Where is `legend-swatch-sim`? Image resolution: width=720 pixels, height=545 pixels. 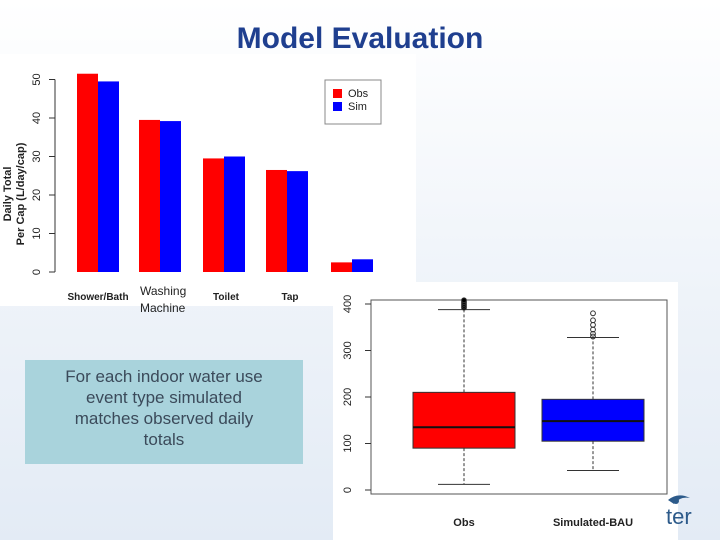
legend-swatch-sim is located at coordinates (337, 106).